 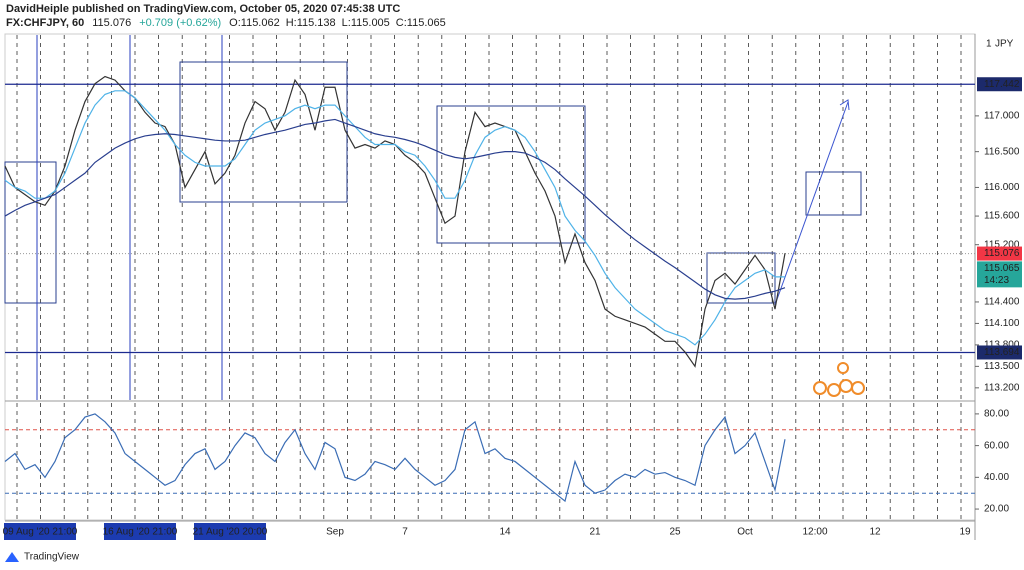 I want to click on y-tick-label: 116.000, so click(x=1002, y=187).